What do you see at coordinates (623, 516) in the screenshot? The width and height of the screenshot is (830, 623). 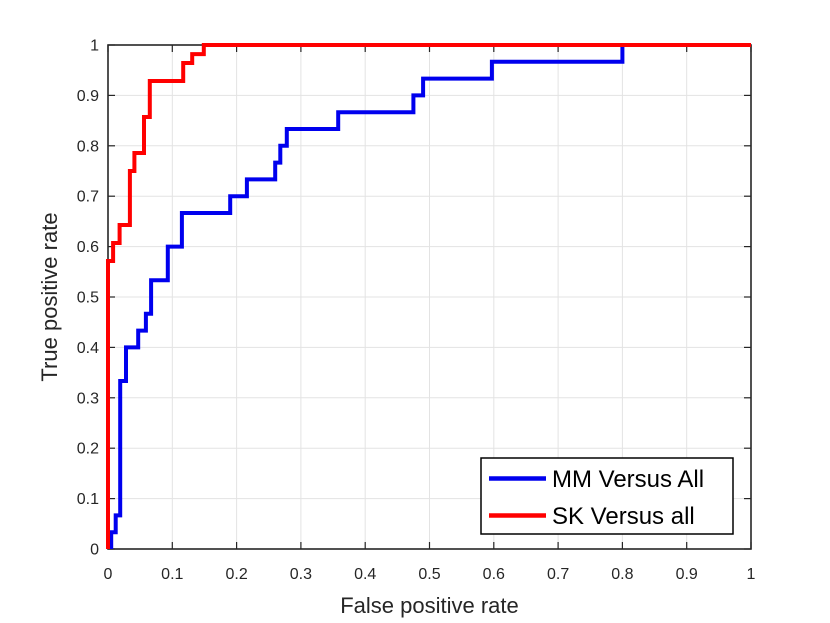 I see `legend-label-sk: SK Versus all` at bounding box center [623, 516].